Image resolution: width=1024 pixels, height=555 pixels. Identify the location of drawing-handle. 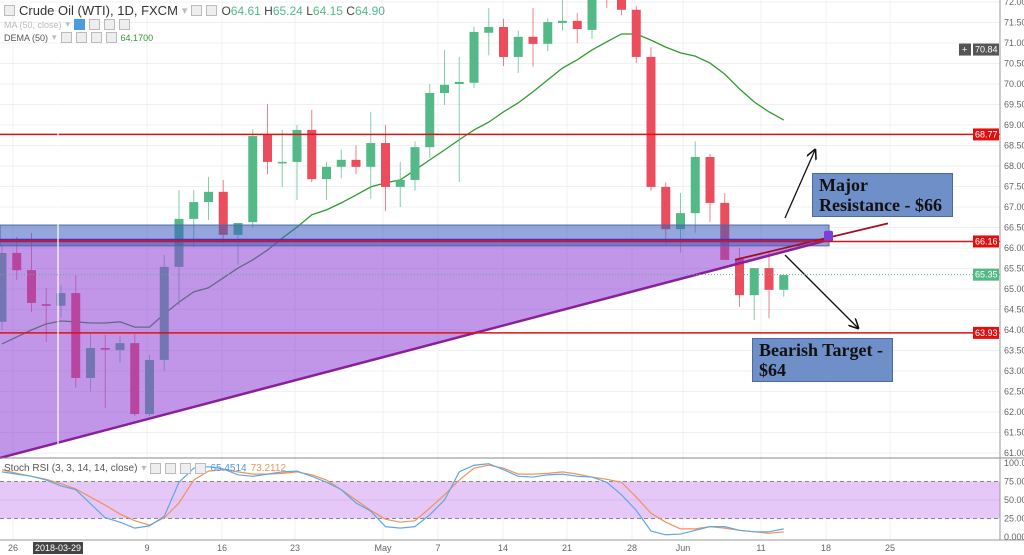
(828, 236).